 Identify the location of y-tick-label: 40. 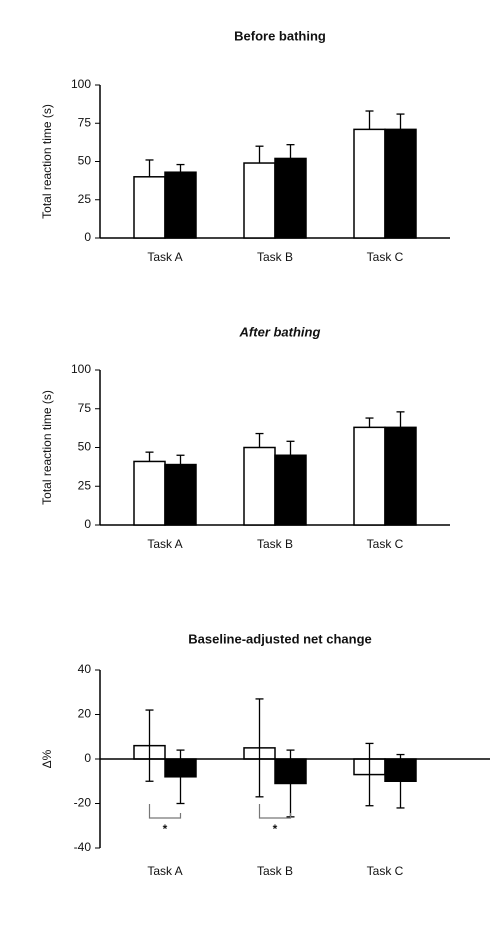
(85, 669).